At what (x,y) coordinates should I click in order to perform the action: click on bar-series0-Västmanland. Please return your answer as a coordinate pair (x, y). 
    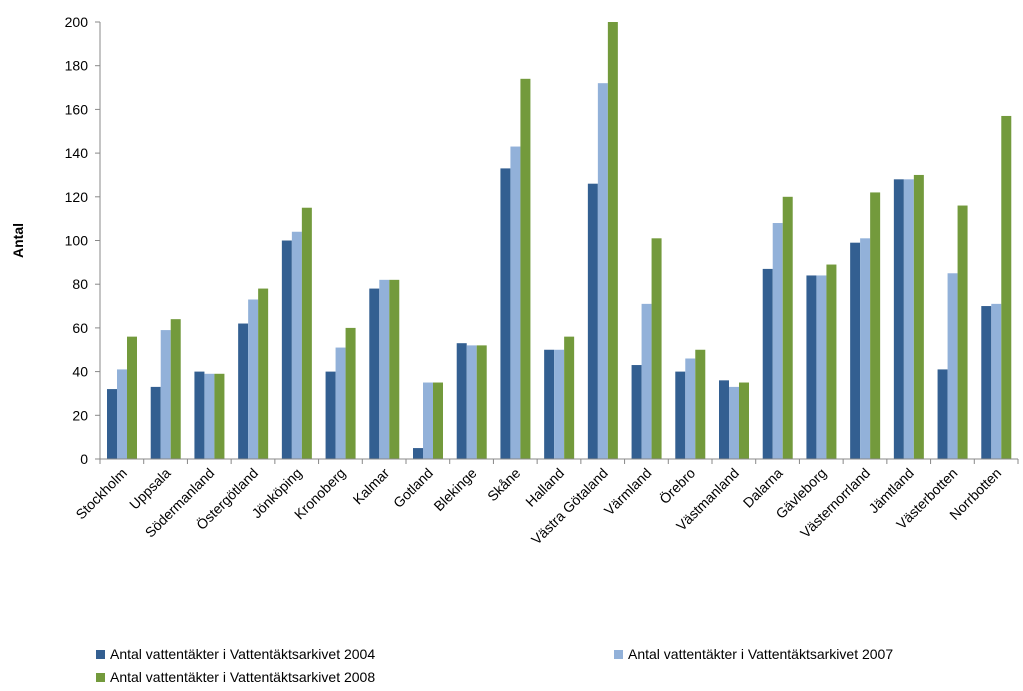
    Looking at the image, I should click on (724, 419).